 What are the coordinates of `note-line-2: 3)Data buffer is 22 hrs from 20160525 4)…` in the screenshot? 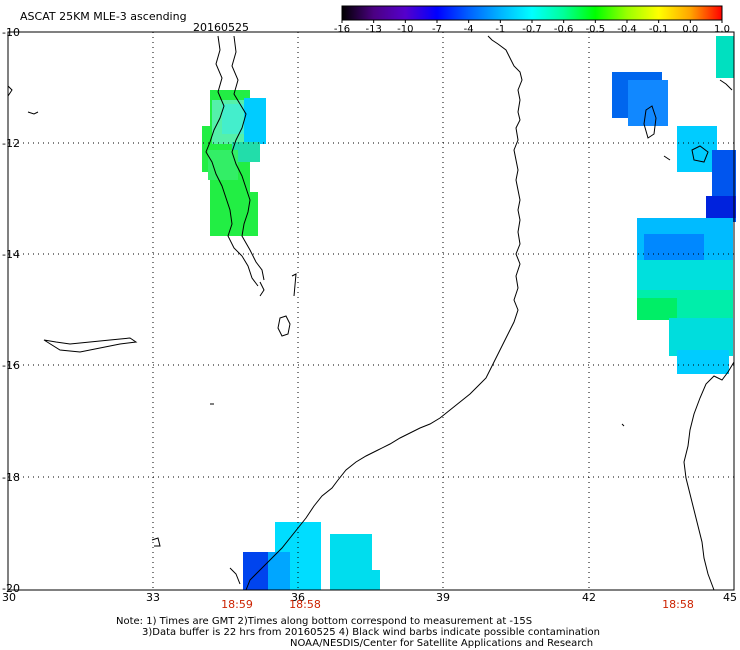 It's located at (371, 632).